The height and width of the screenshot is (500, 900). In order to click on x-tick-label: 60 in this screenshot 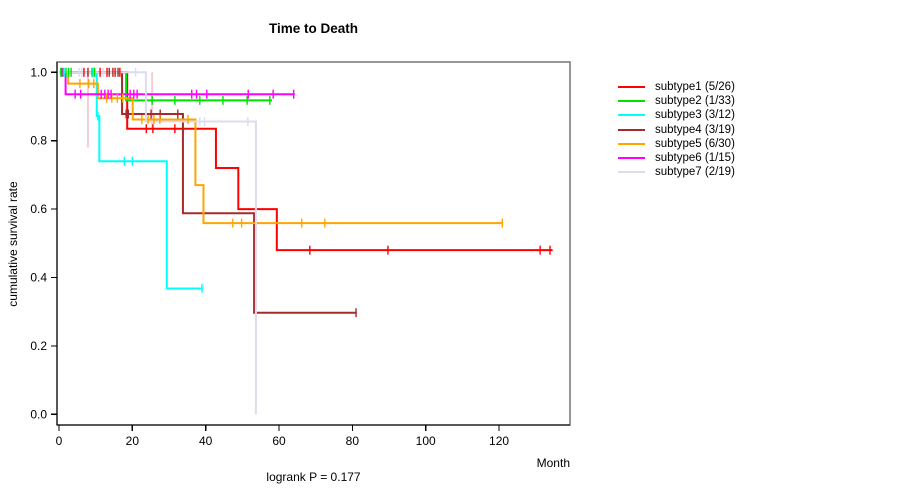, I will do `click(279, 441)`.